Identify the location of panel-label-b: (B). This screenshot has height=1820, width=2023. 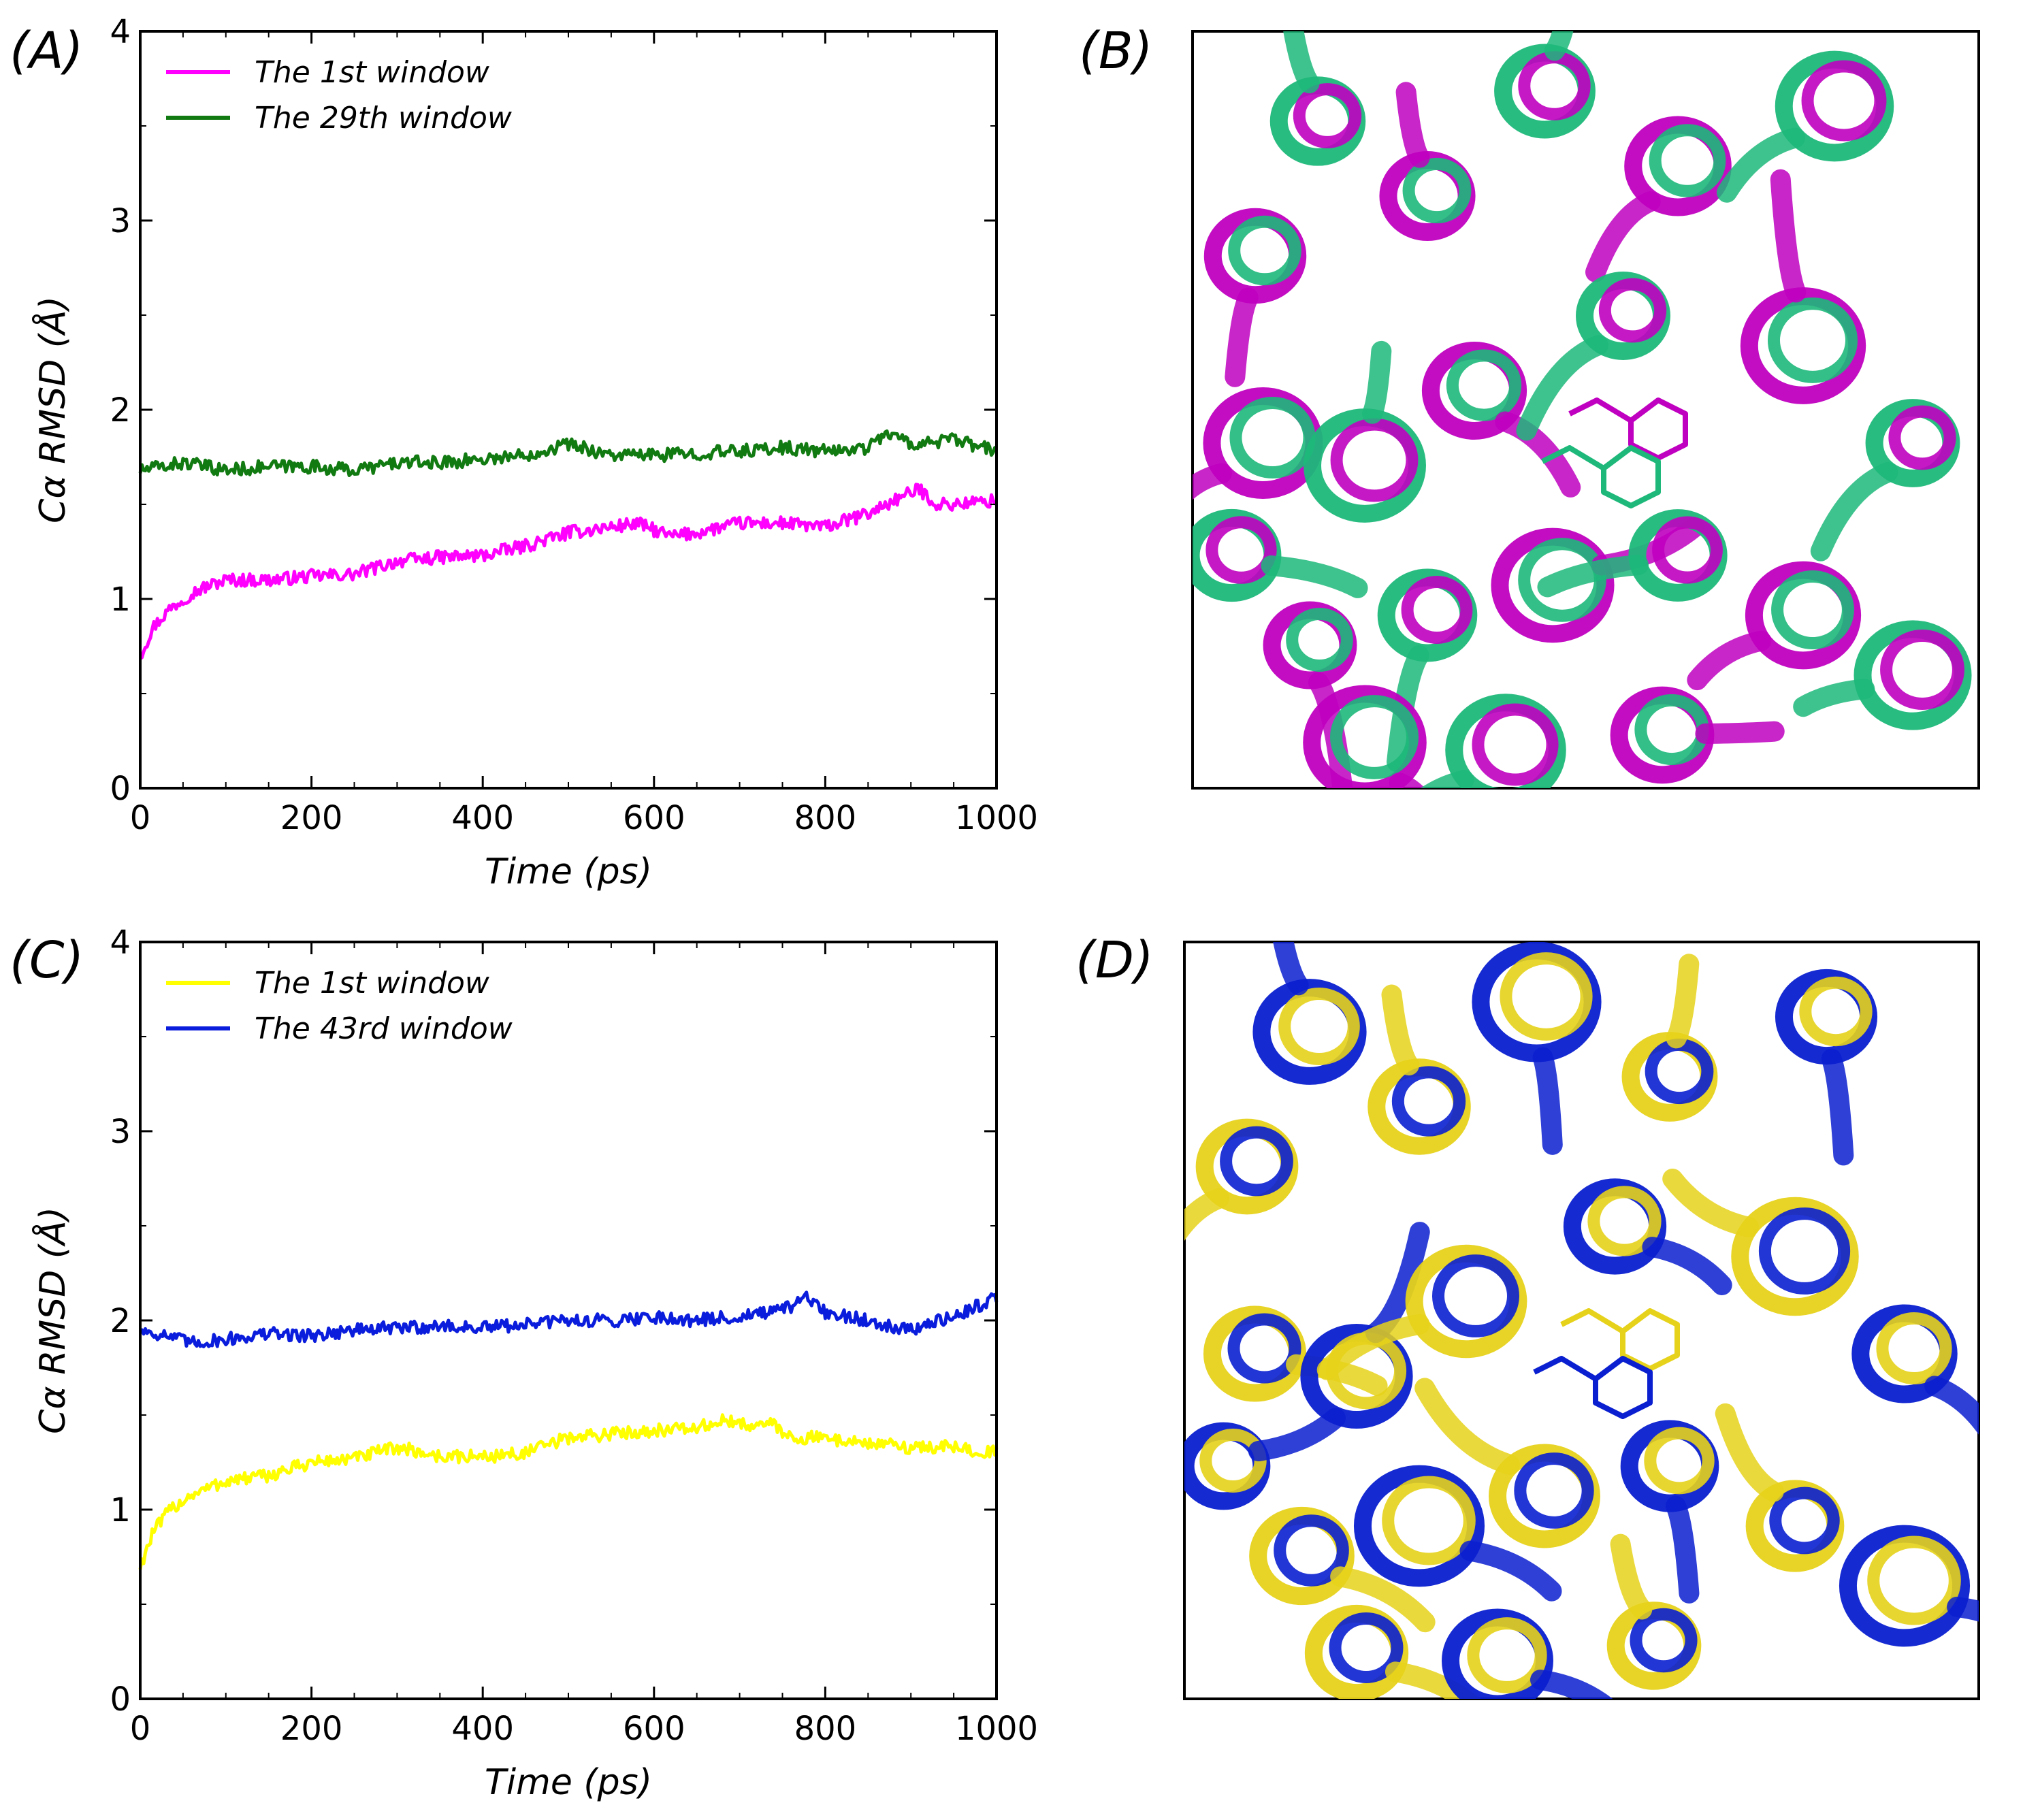
(1116, 51).